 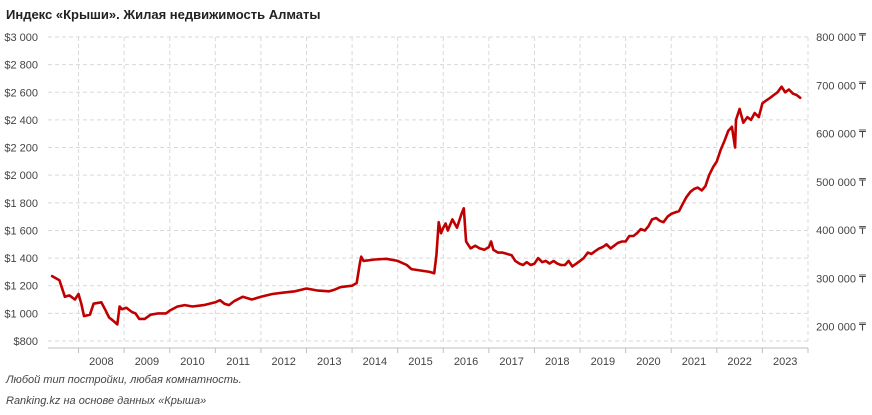 I want to click on right-axis-tick-label: 300 000 ₸, so click(x=841, y=279).